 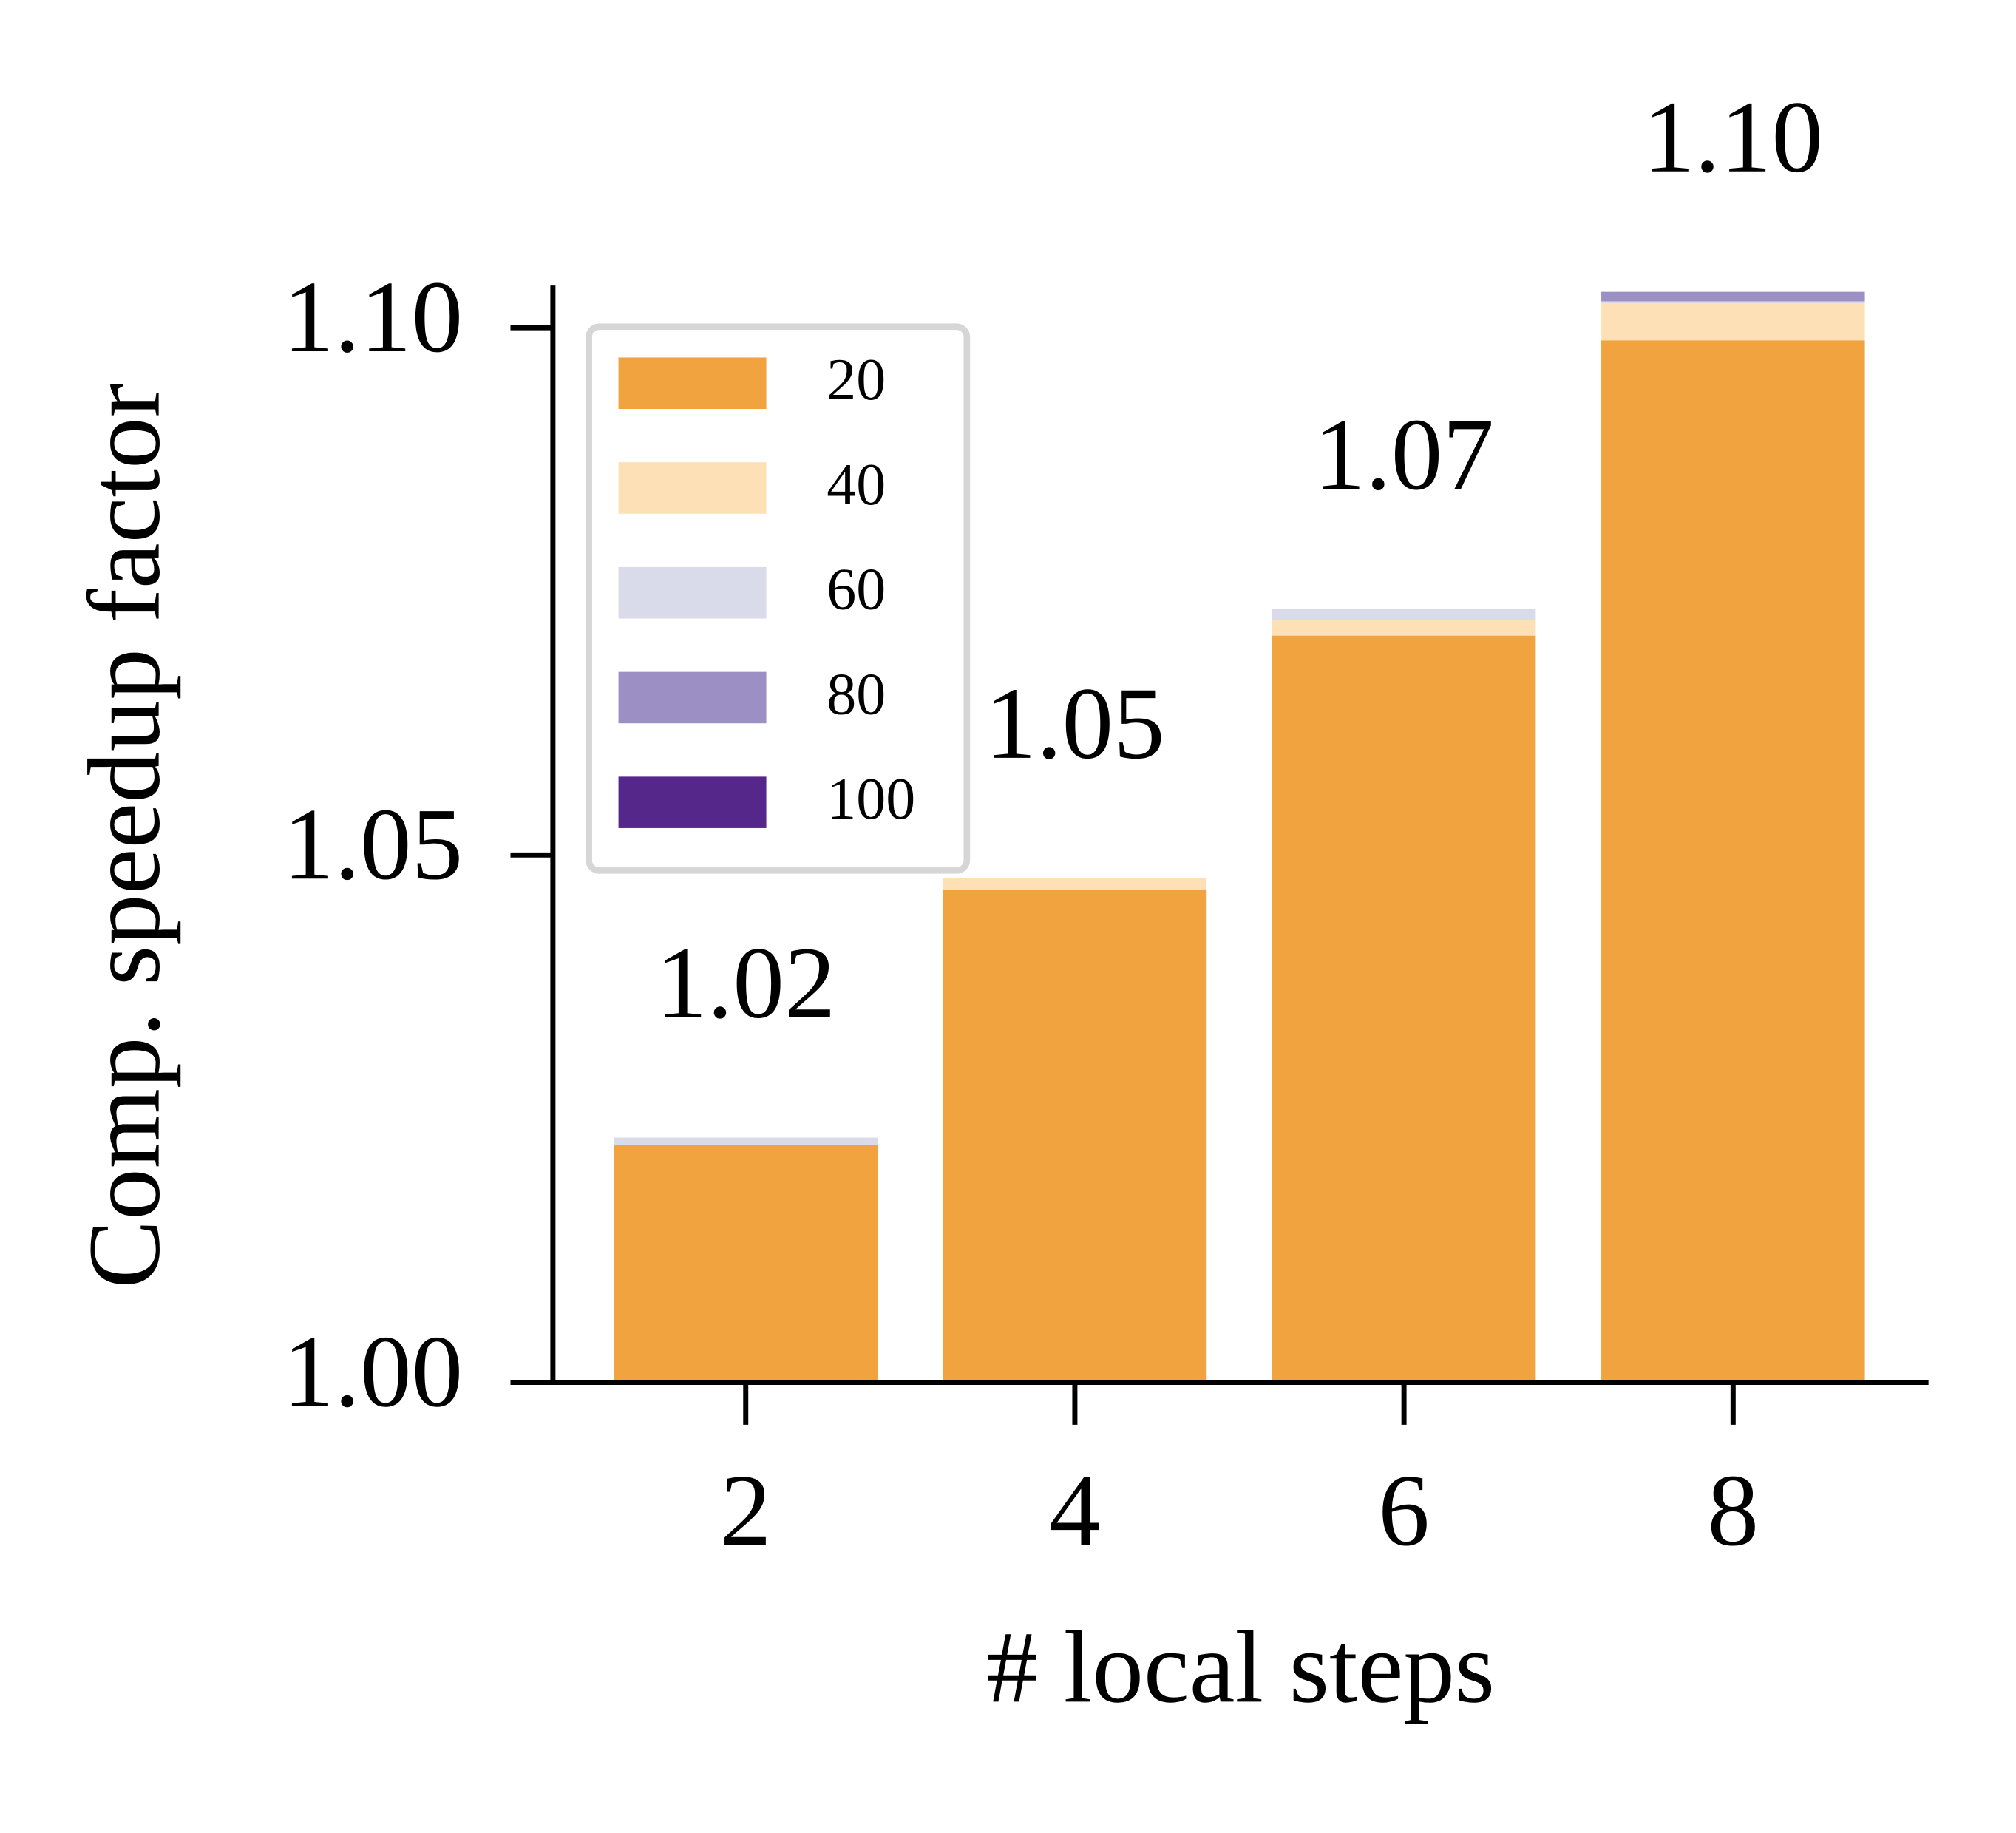 What do you see at coordinates (1403, 455) in the screenshot?
I see `bar-annotation: 1.07` at bounding box center [1403, 455].